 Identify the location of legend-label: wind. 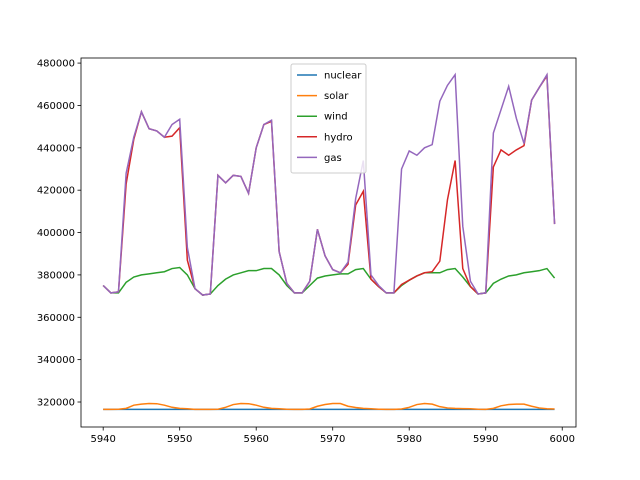
(336, 117).